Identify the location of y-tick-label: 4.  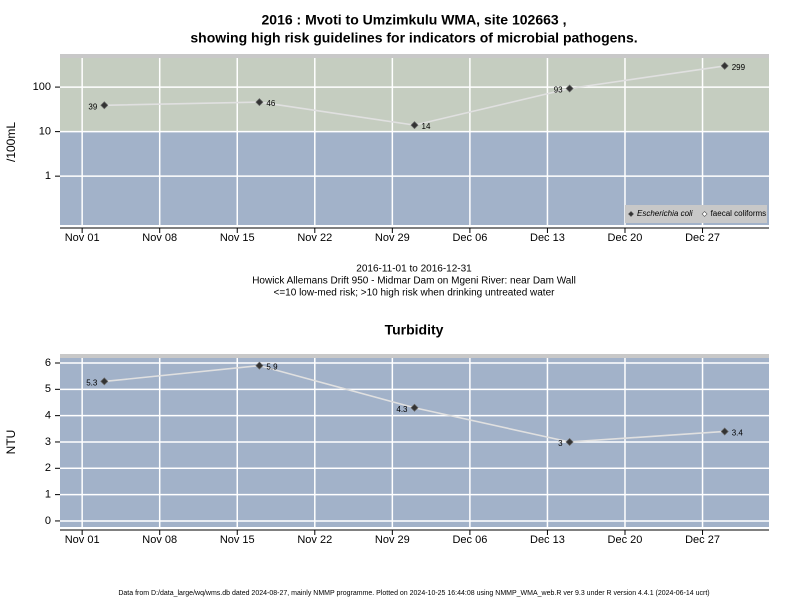
(48, 416).